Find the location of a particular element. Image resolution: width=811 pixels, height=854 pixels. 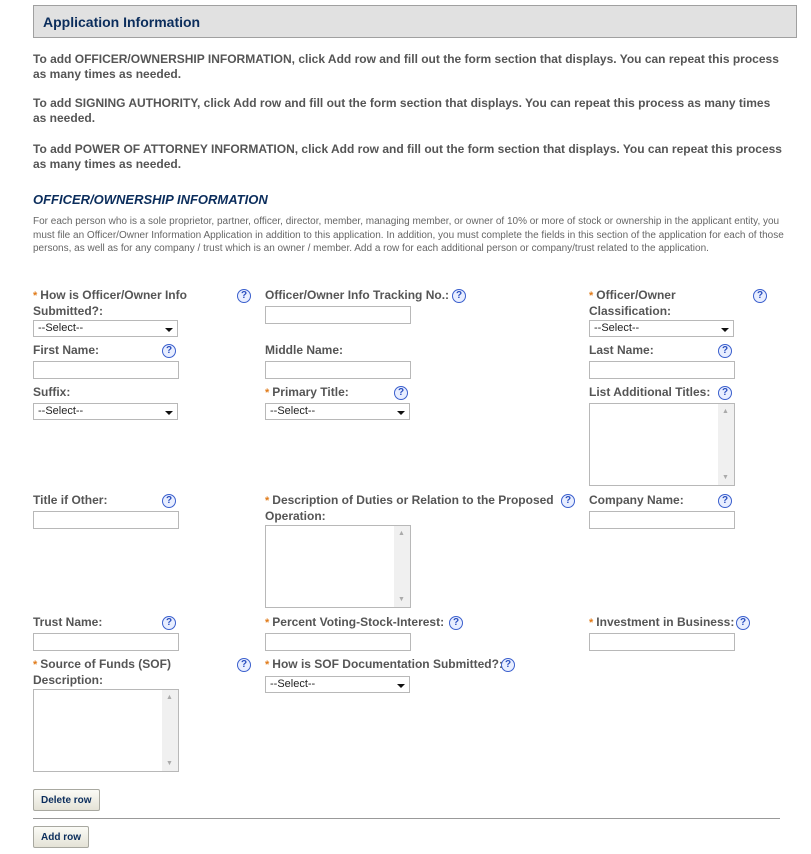

label-text: How is SOF Documentation Submitted?: is located at coordinates (387, 664).